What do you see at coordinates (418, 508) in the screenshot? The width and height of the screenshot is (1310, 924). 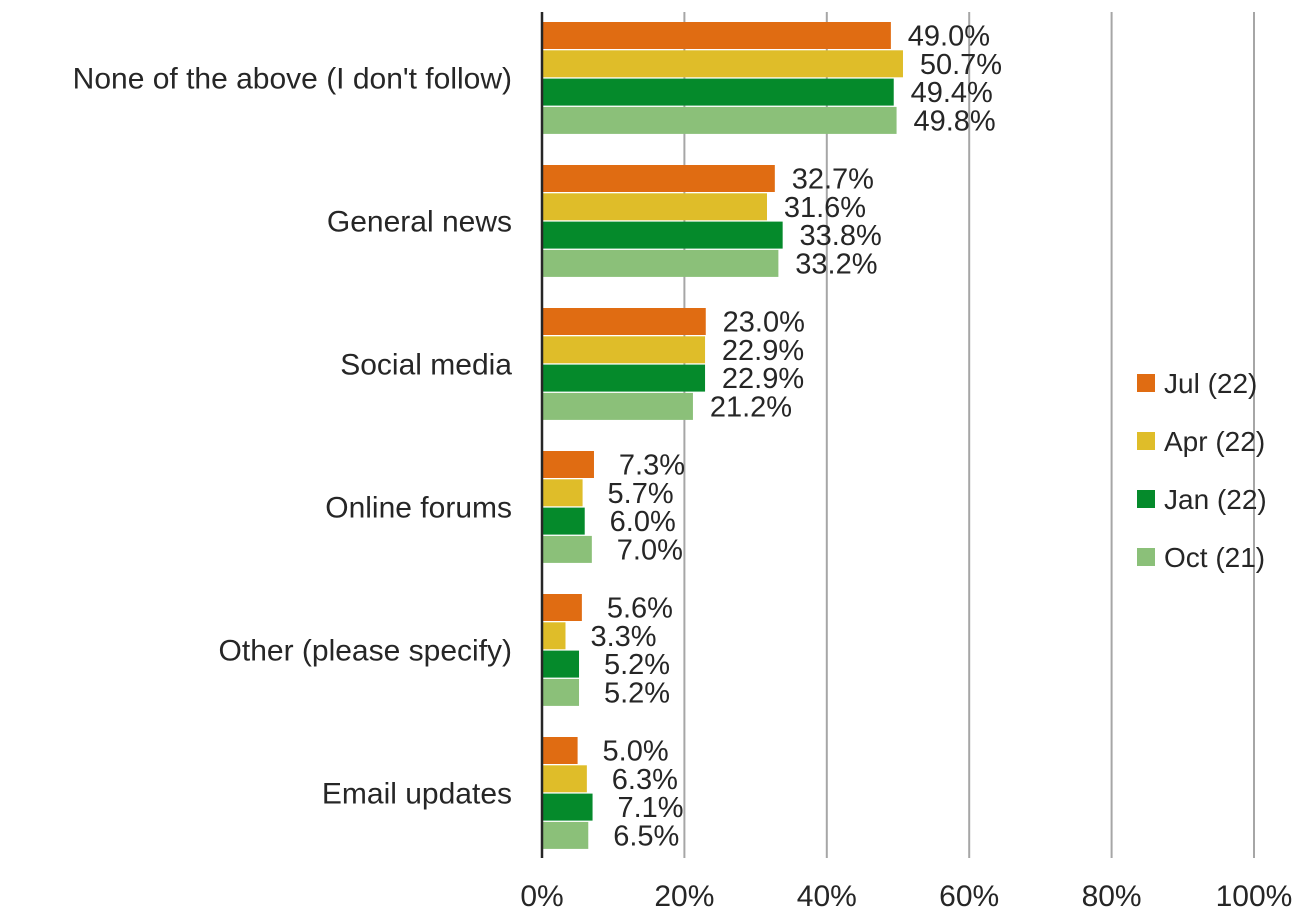 I see `category-label: Online forums` at bounding box center [418, 508].